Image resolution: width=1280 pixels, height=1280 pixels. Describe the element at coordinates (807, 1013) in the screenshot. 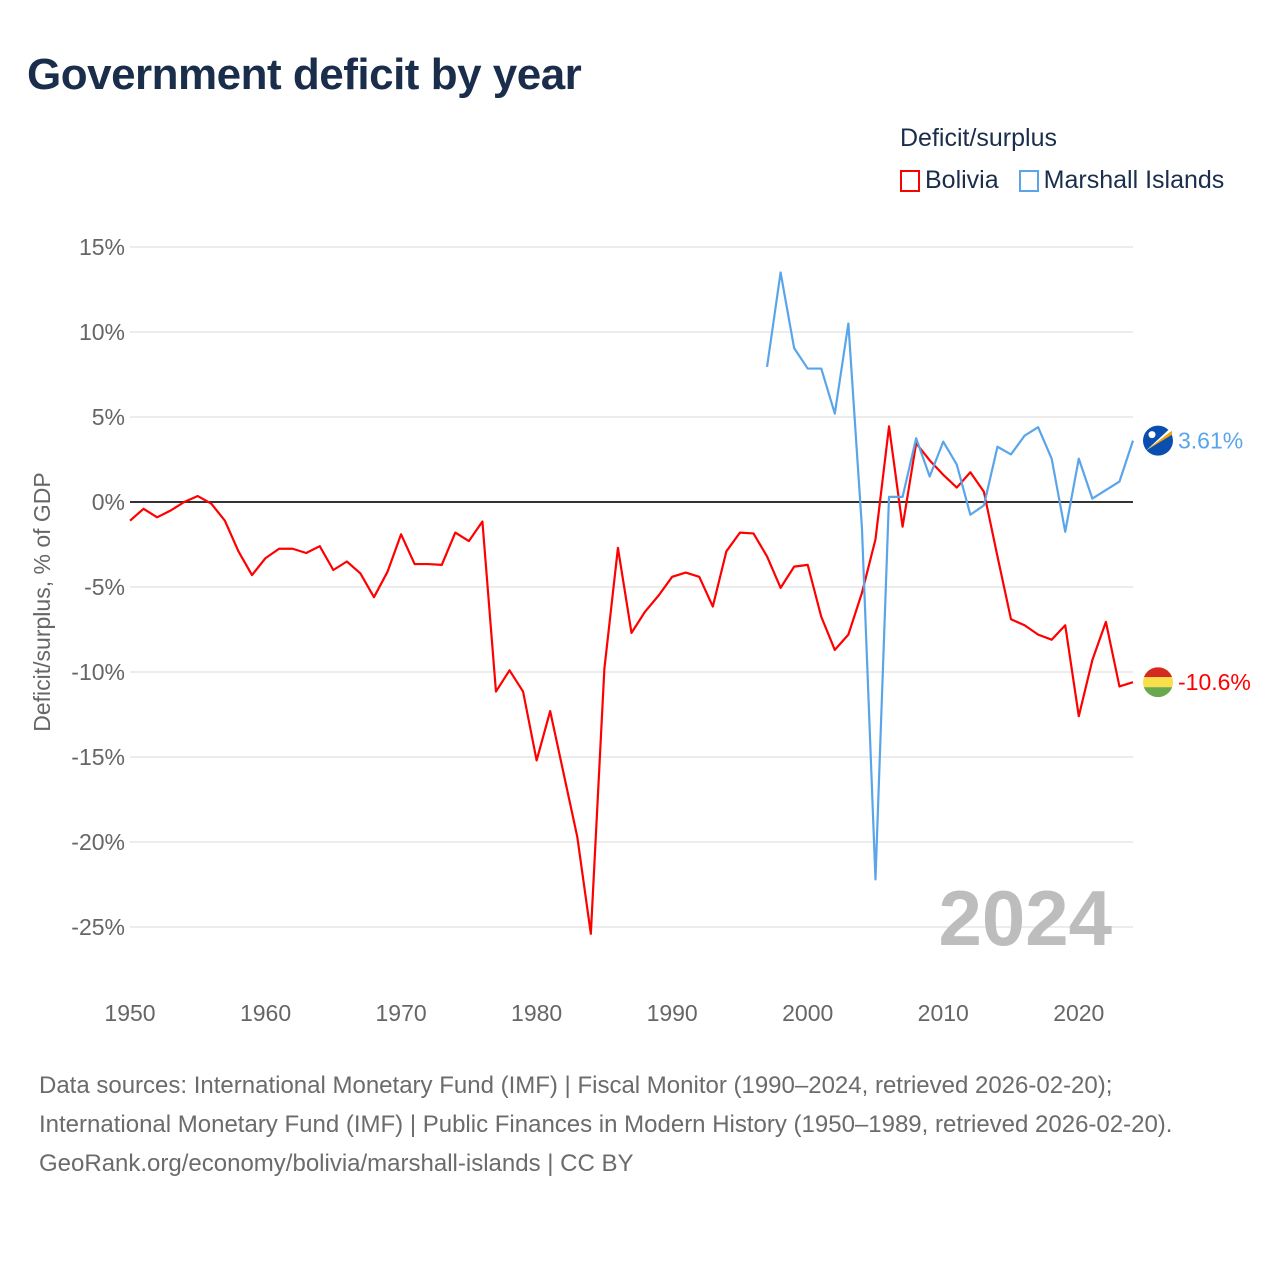

I see `x-tick-label: 2000` at that location.